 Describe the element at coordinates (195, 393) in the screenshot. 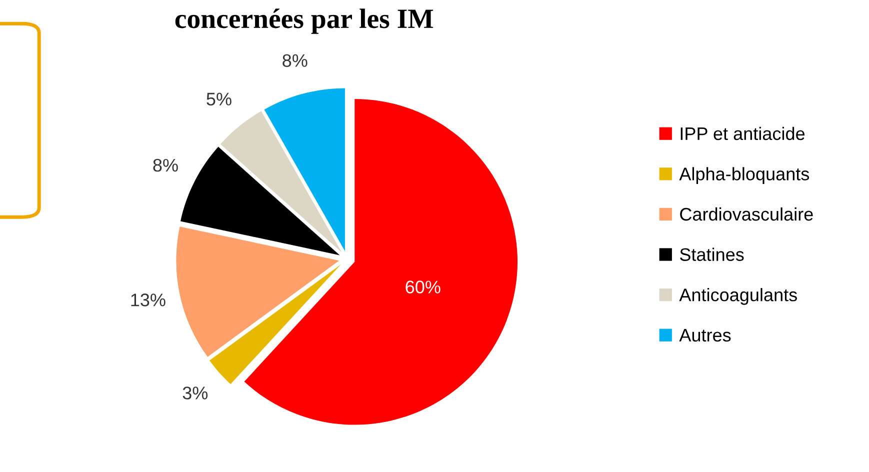

I see `data-label: 3%` at that location.